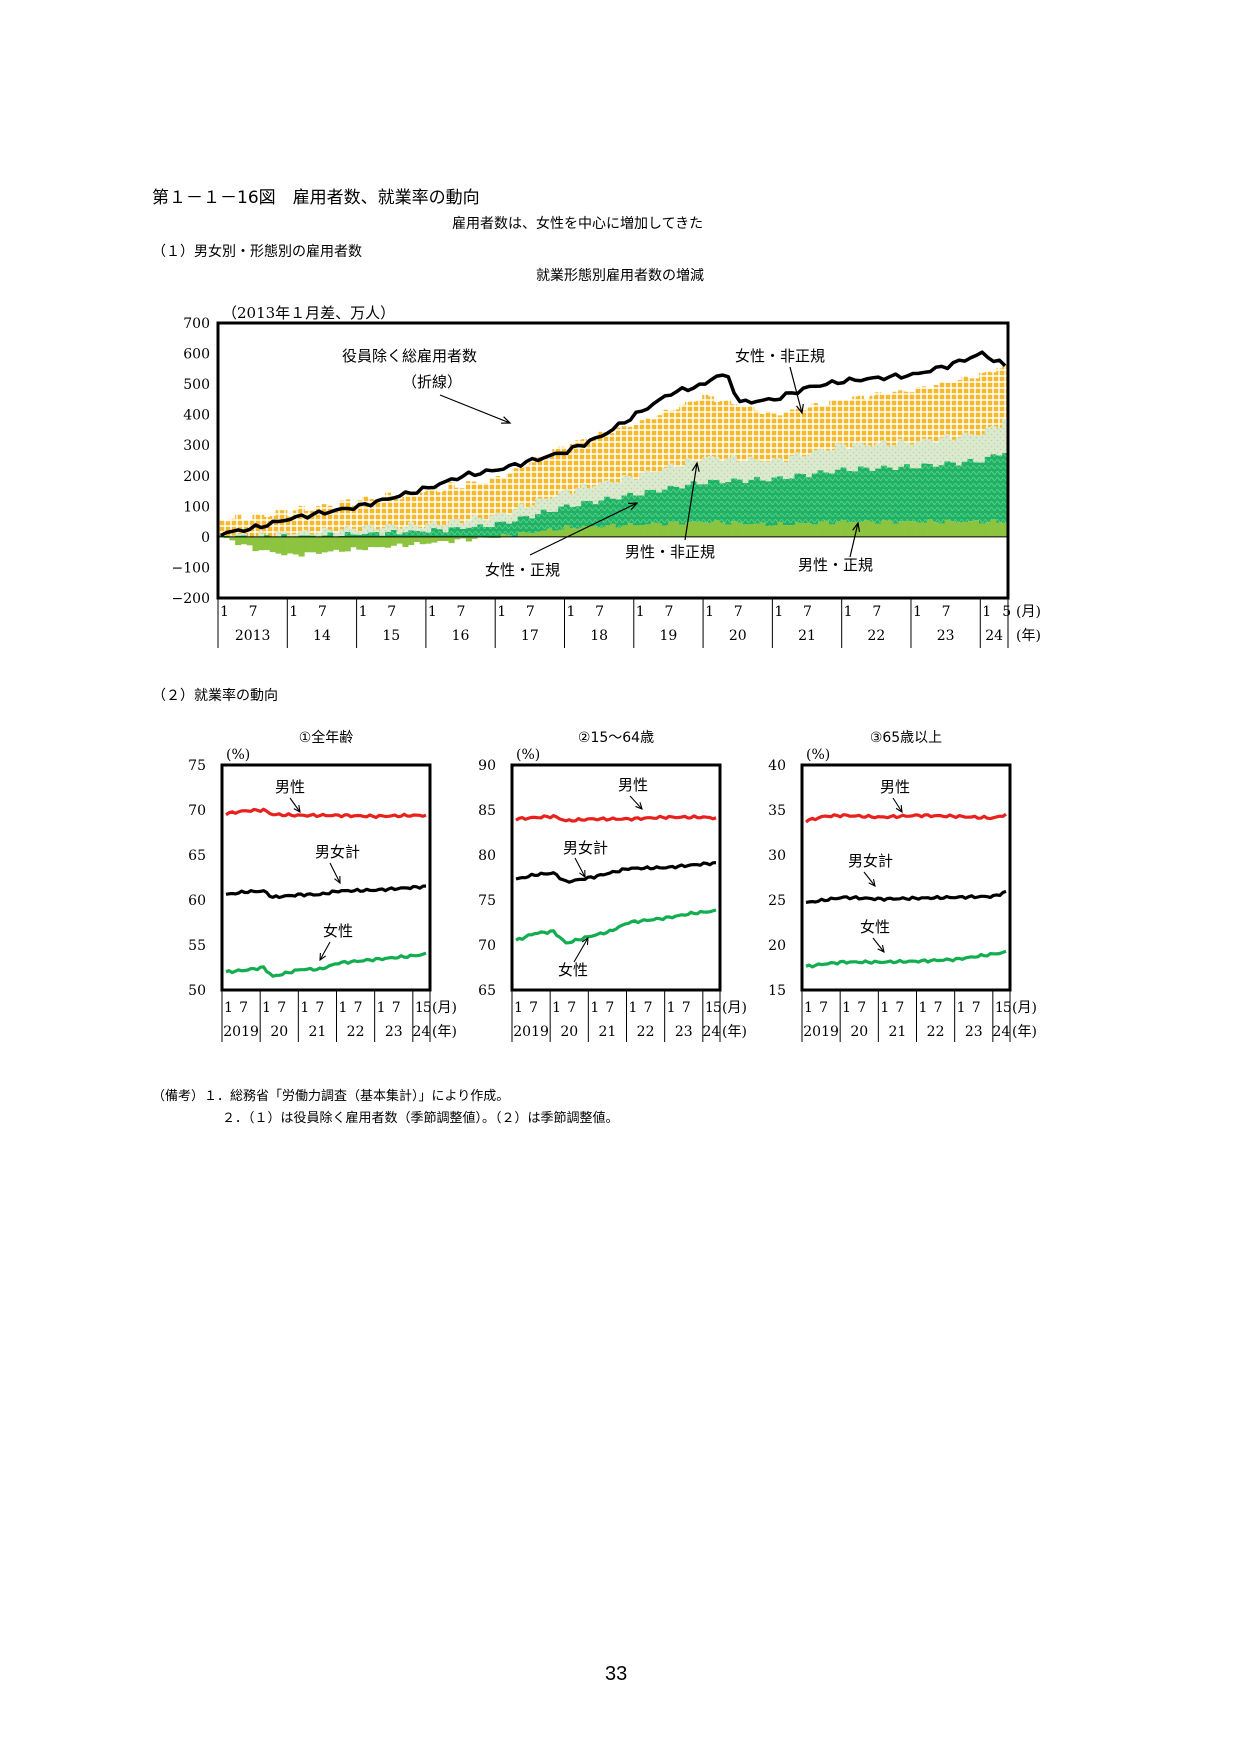 The width and height of the screenshot is (1241, 1755). What do you see at coordinates (906, 738) in the screenshot?
I see `panel-title: ③65歳以上` at bounding box center [906, 738].